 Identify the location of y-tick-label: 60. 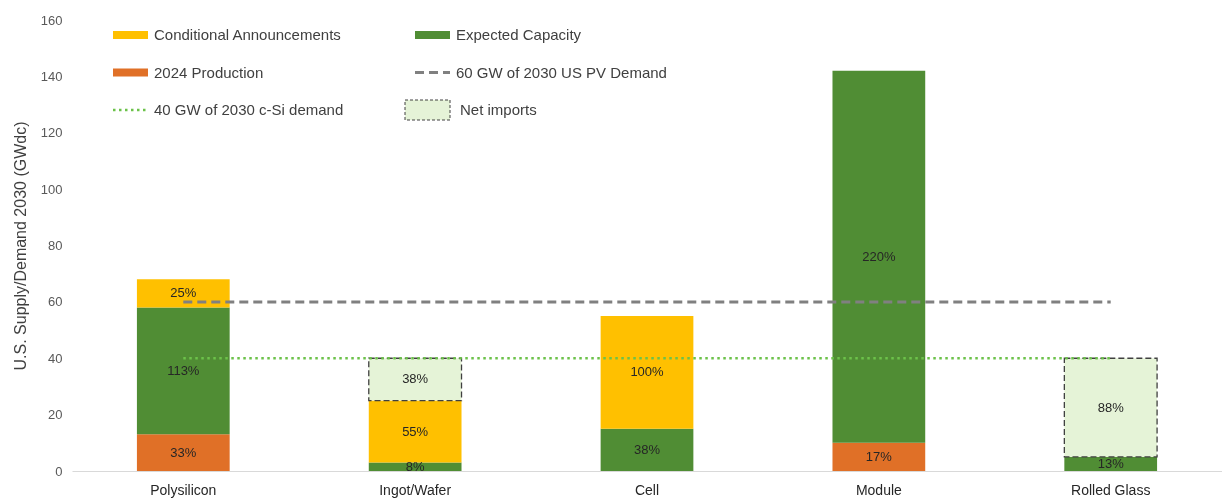
(55, 302).